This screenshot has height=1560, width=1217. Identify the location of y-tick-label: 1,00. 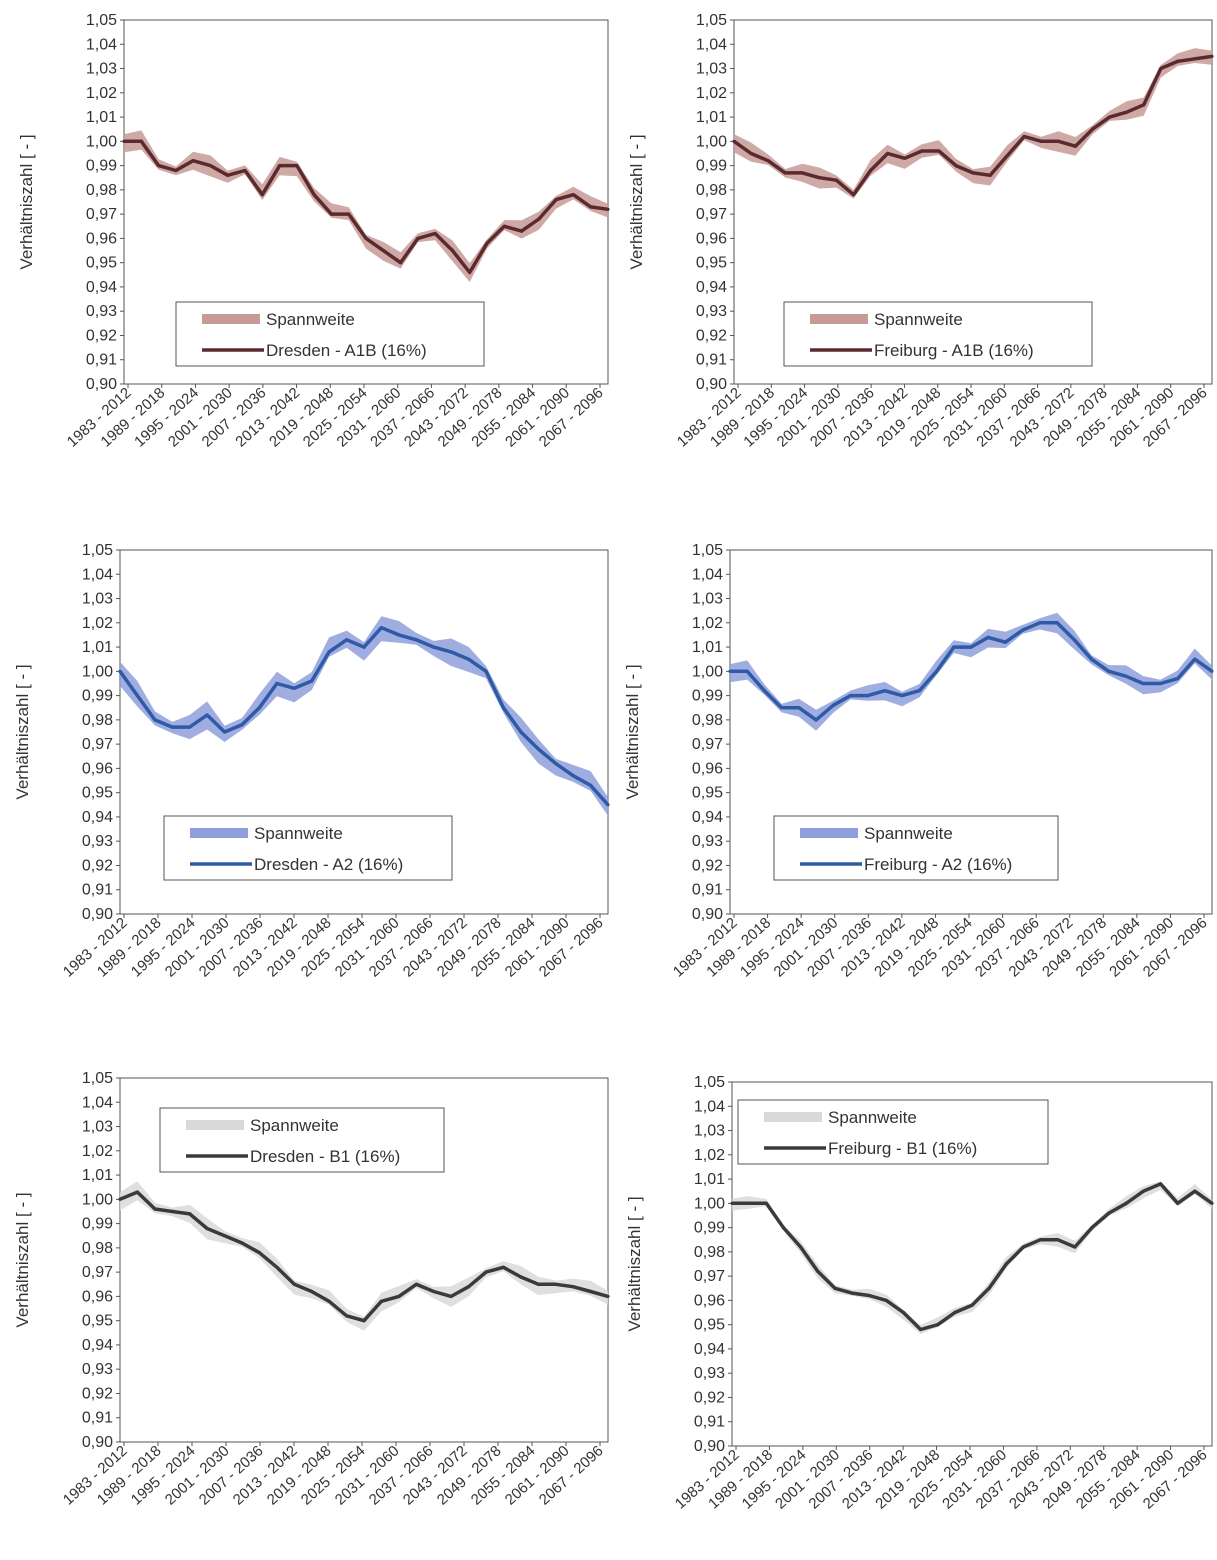
(709, 1203).